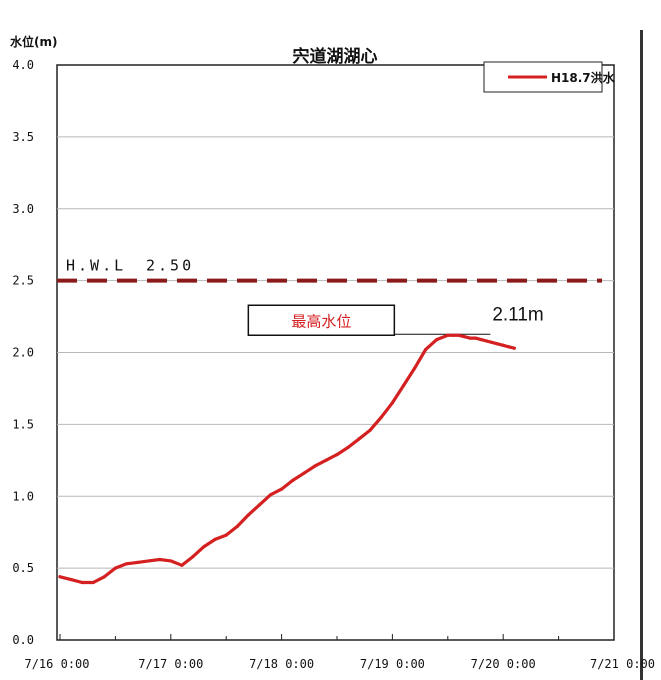 The height and width of the screenshot is (680, 661). I want to click on hwl-label: H.W.L, so click(96, 266).